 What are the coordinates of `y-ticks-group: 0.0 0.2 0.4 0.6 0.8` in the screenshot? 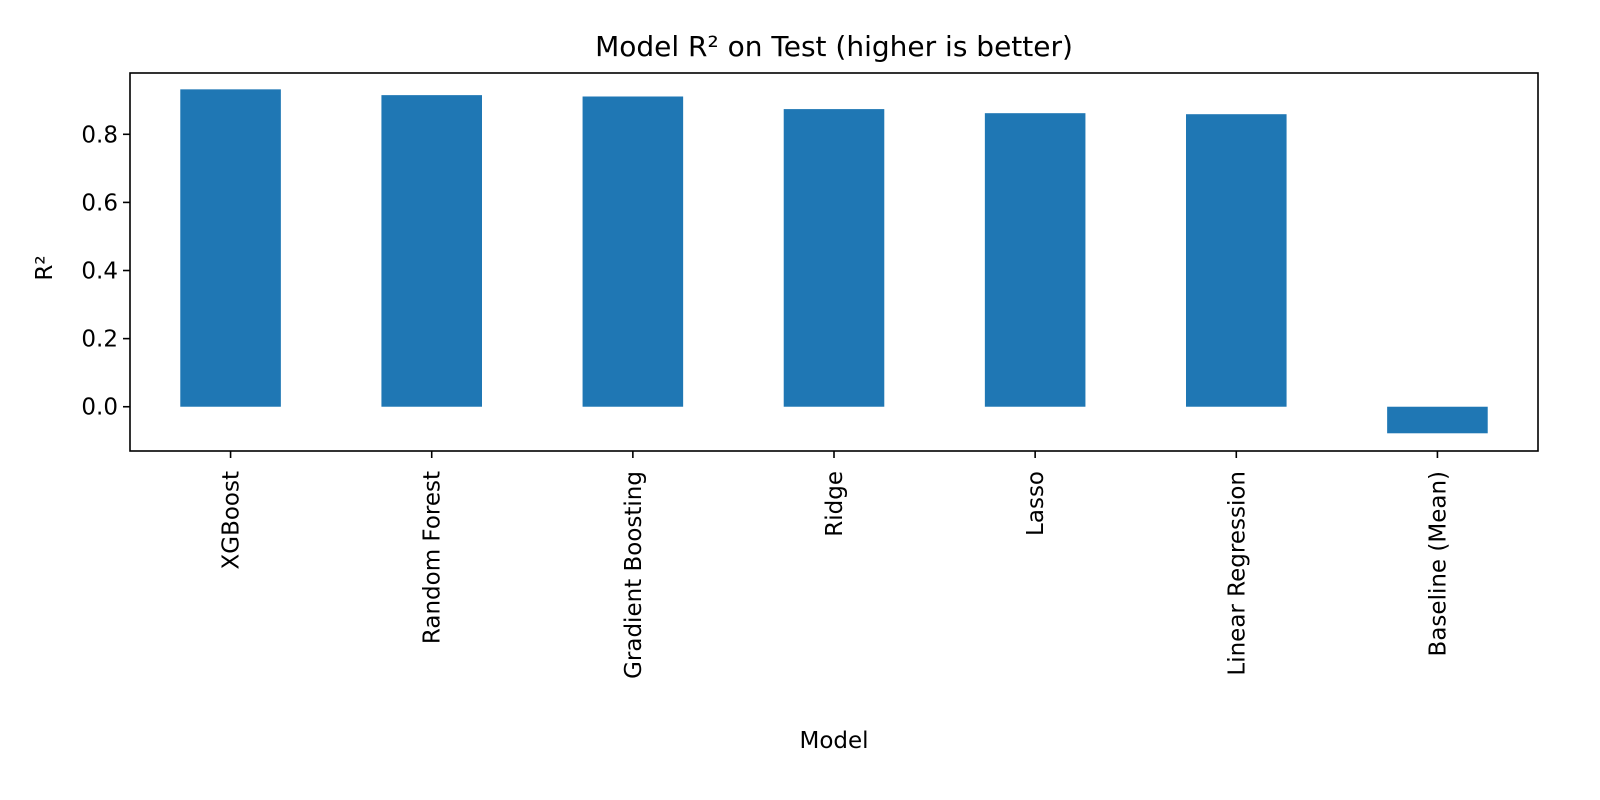 It's located at (105, 271).